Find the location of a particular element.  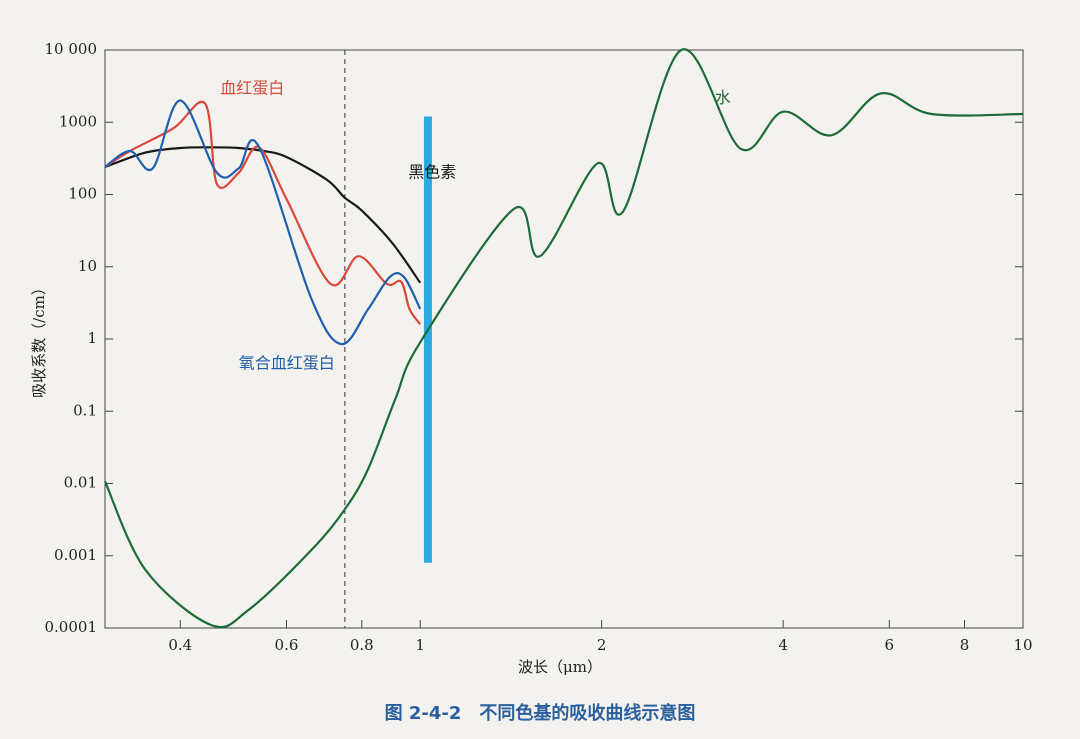

x-tick-label: 0.4 is located at coordinates (180, 645).